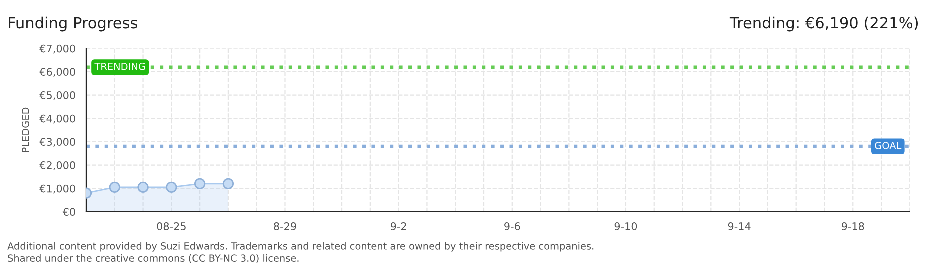  I want to click on x-tick-label: 9-18, so click(853, 226).